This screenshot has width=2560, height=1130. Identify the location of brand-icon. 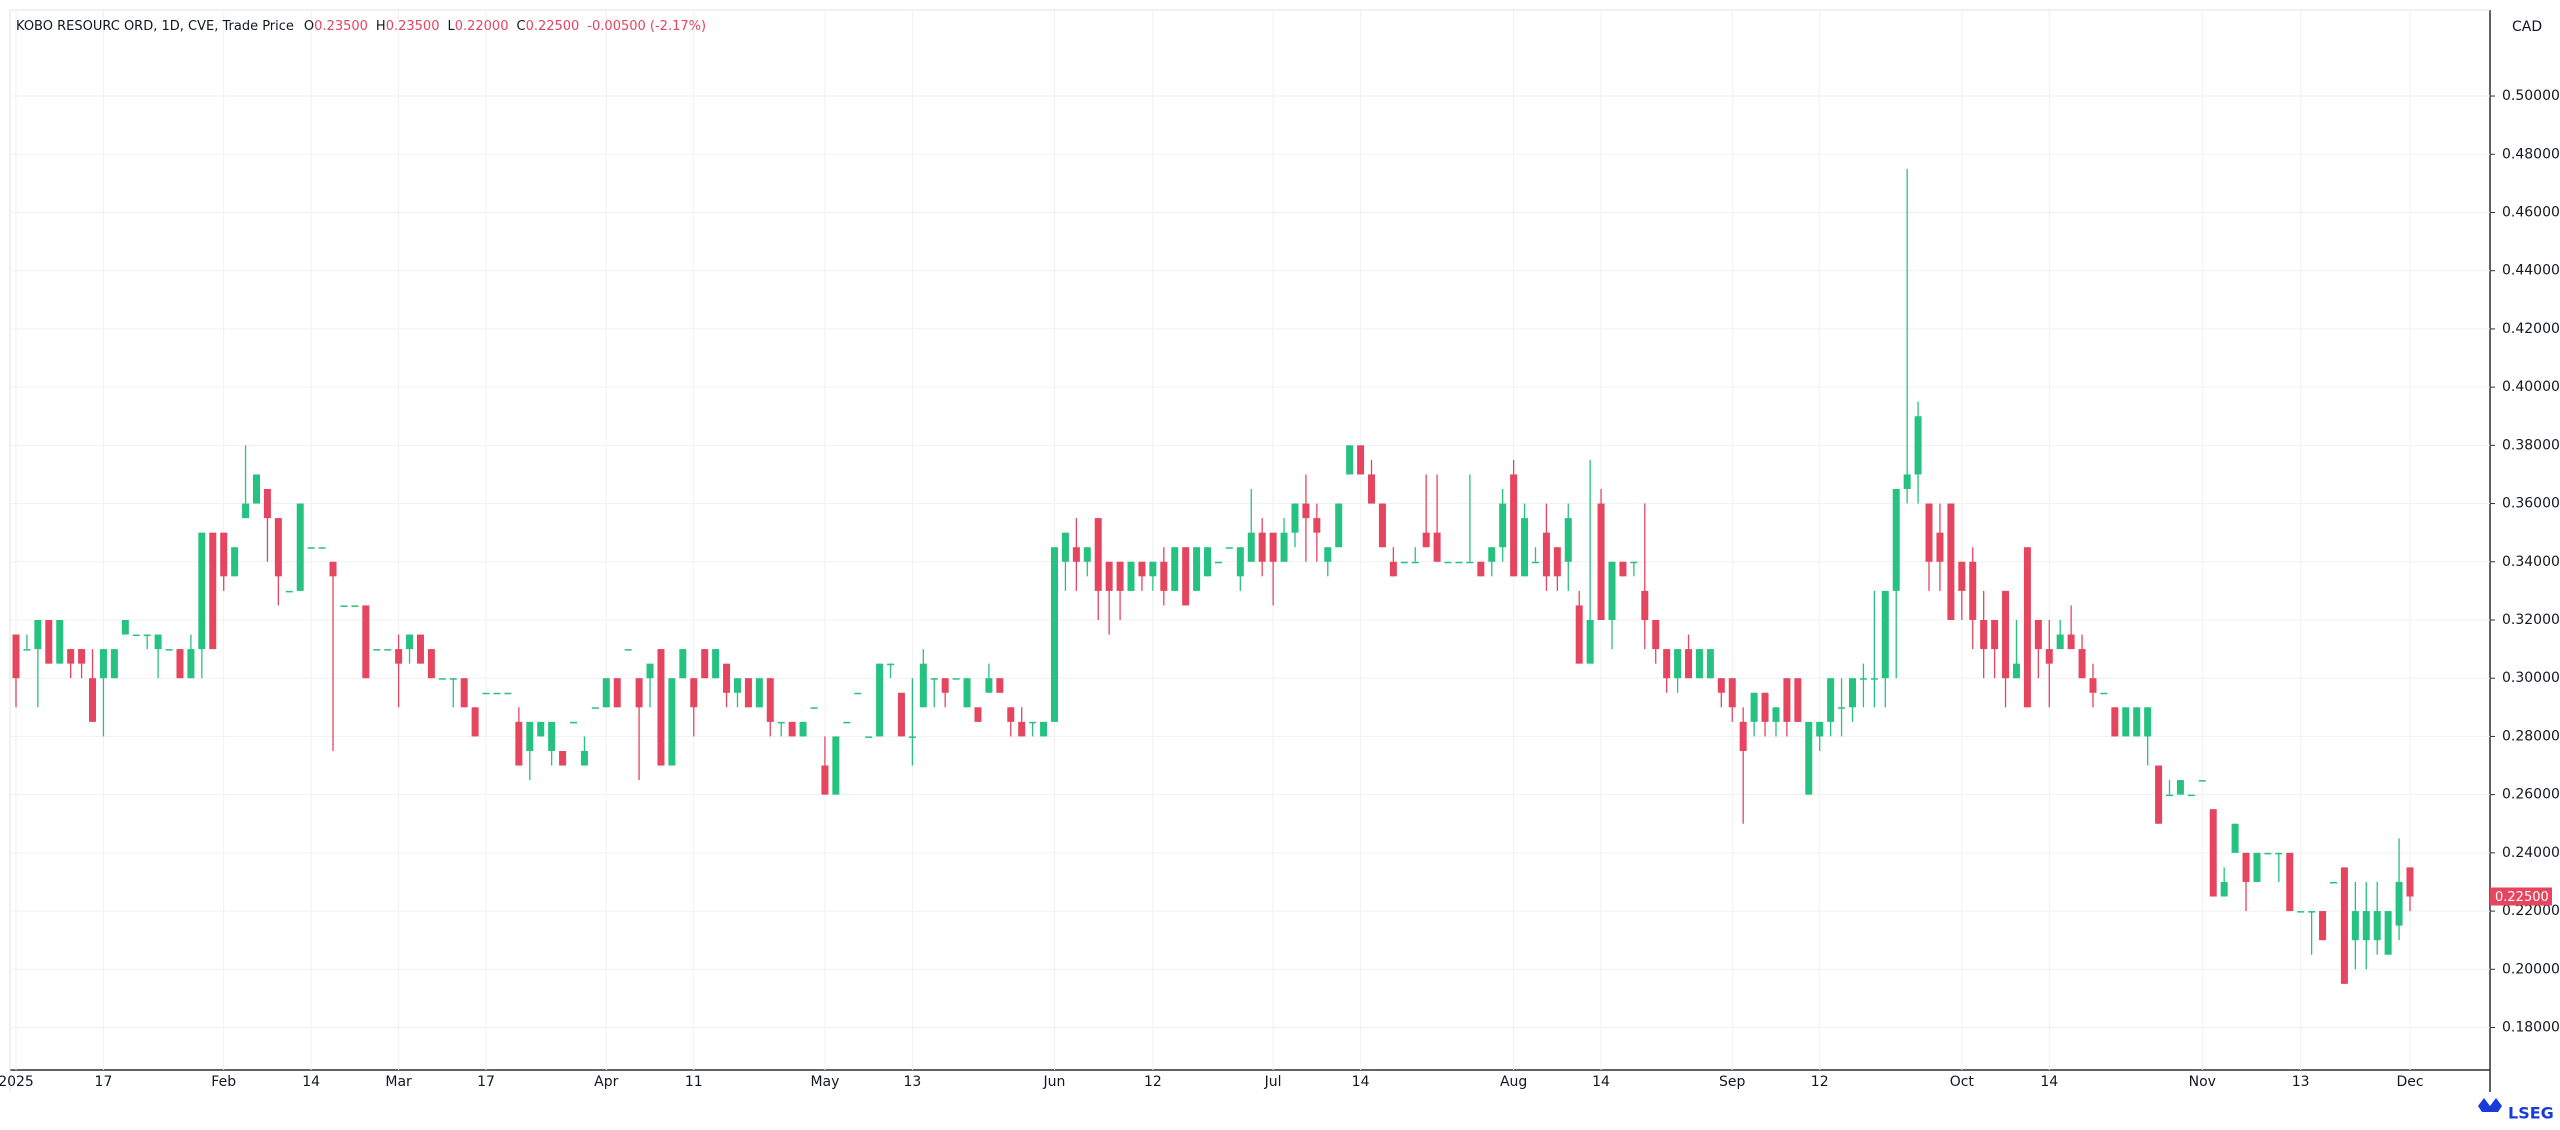
(2490, 1105).